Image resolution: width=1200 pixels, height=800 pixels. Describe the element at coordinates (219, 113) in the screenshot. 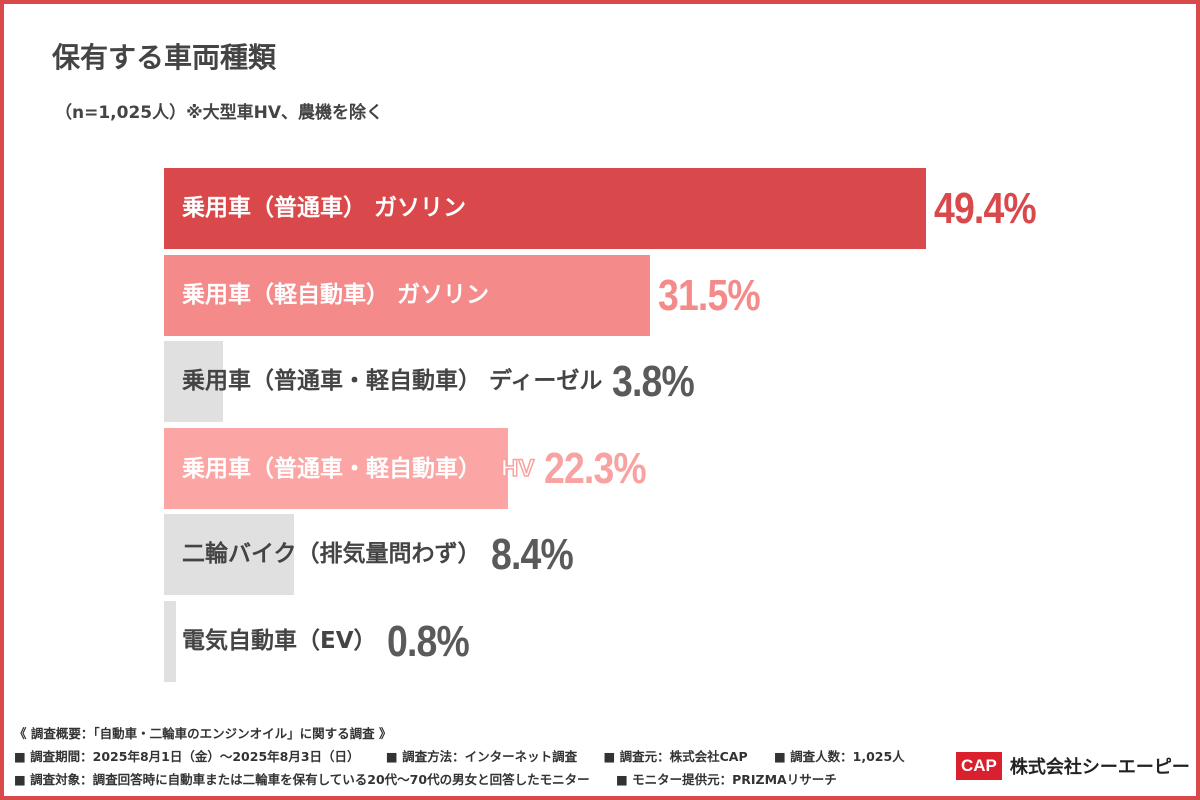

I see `chart-subtitle: （n=1,025人）※大型車HV、農機を除く` at that location.